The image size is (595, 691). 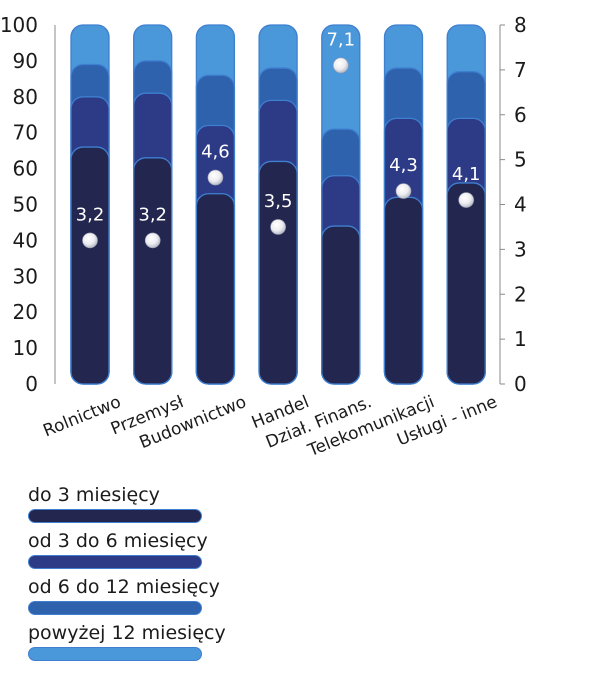 What do you see at coordinates (25, 312) in the screenshot?
I see `y-tick-left-2: 20` at bounding box center [25, 312].